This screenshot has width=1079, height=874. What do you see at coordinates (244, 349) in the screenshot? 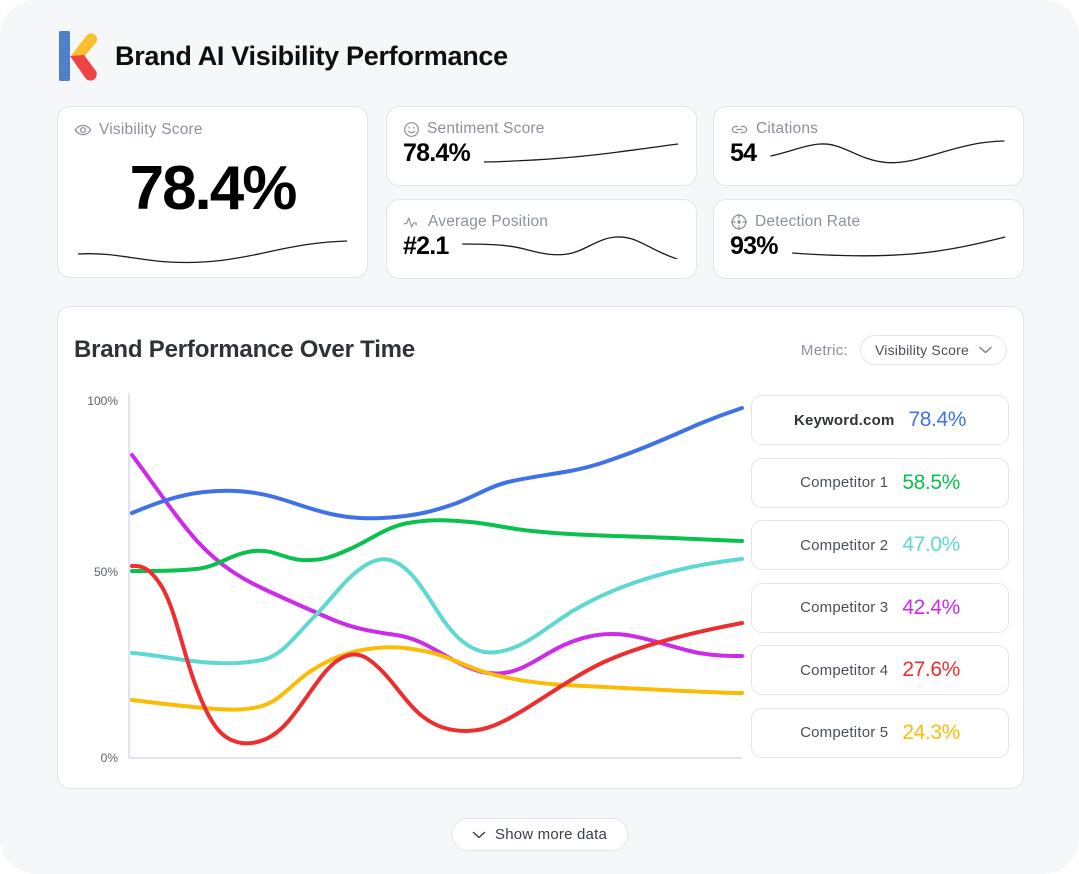
I see `chart-title: Brand Performance Over Time` at bounding box center [244, 349].